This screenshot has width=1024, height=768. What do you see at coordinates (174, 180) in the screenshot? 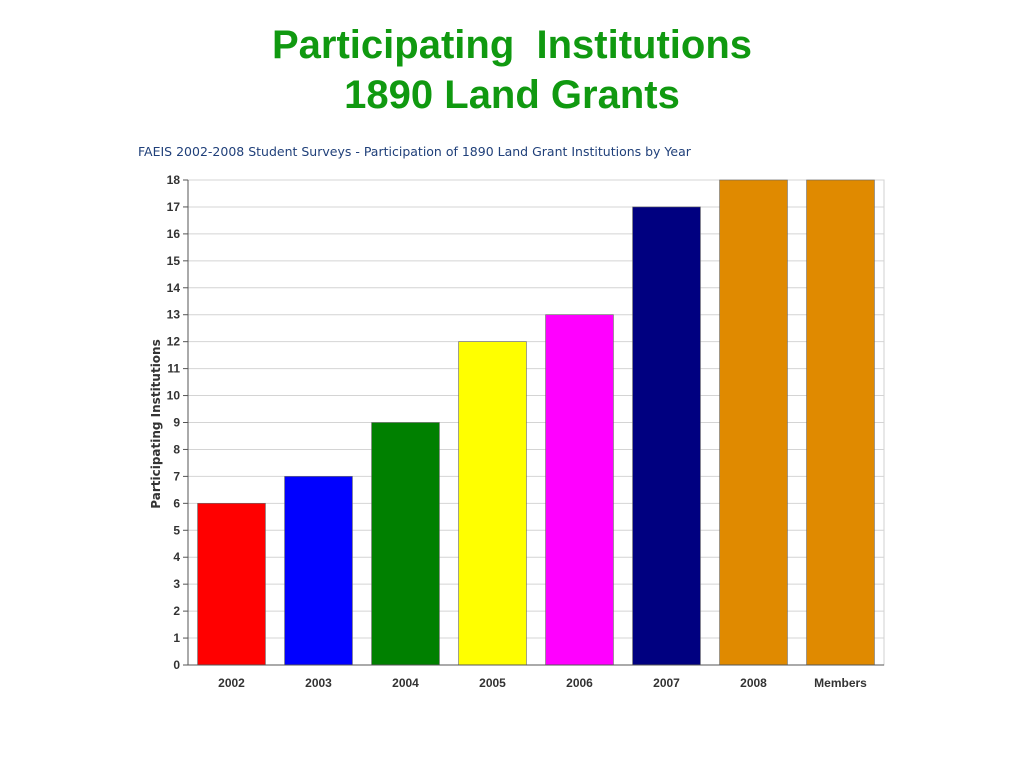
I see `y-tick-label: 18` at bounding box center [174, 180].